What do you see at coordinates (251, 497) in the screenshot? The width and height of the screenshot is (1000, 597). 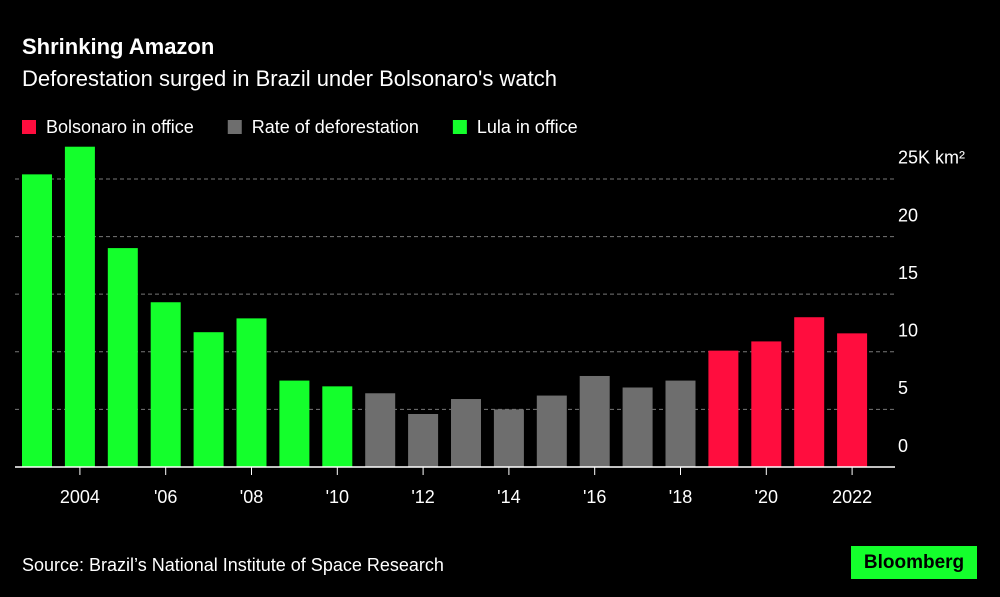 I see `x-tick-label: '08` at bounding box center [251, 497].